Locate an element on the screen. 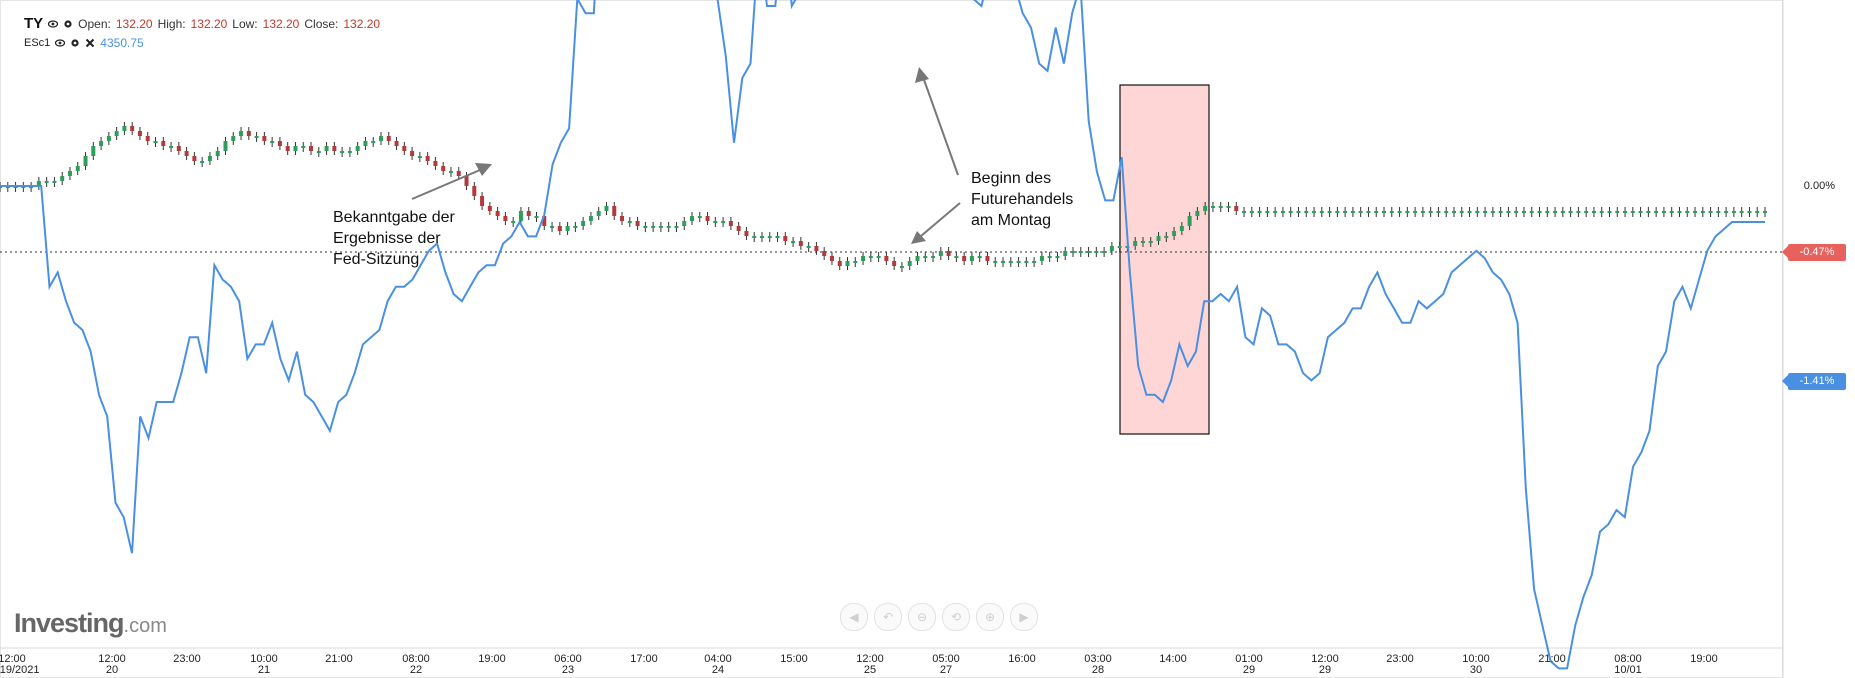 The height and width of the screenshot is (678, 1855). annotation-line: Futurehandels is located at coordinates (1022, 199).